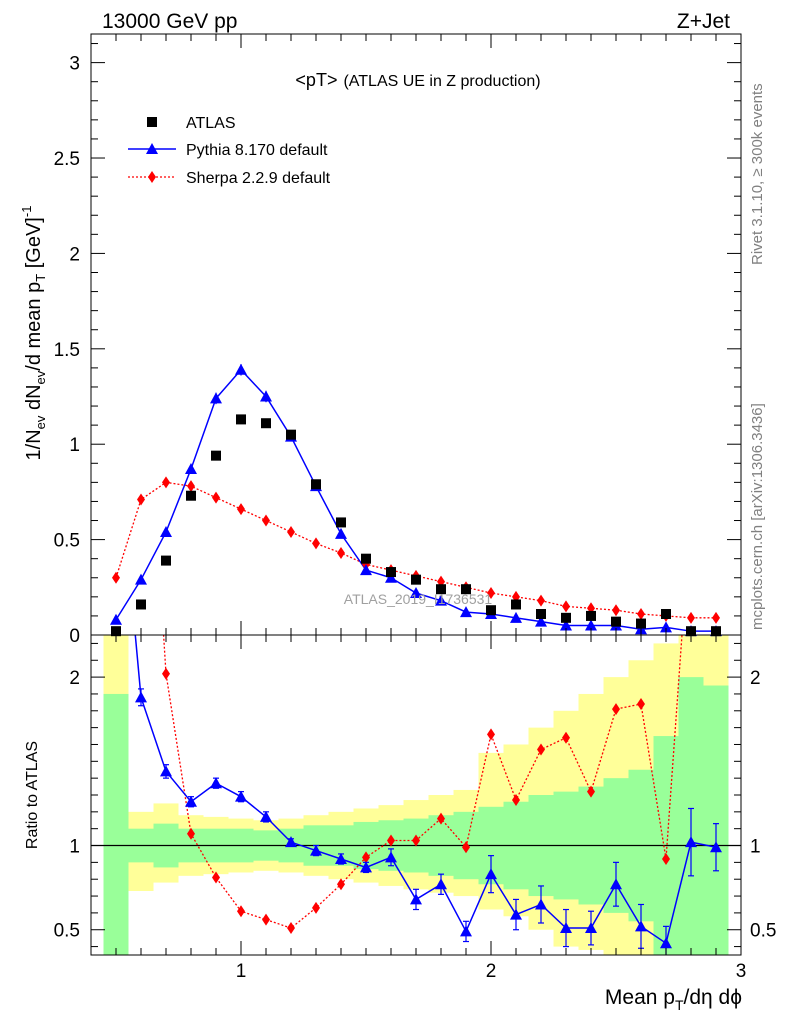 Image resolution: width=786 pixels, height=1024 pixels. Describe the element at coordinates (169, 21) in the screenshot. I see `header-left: 13000 GeV pp` at that location.